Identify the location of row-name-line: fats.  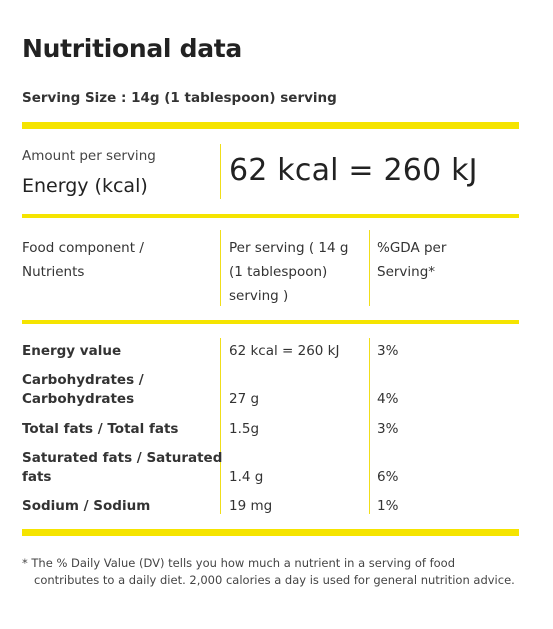
(37, 477).